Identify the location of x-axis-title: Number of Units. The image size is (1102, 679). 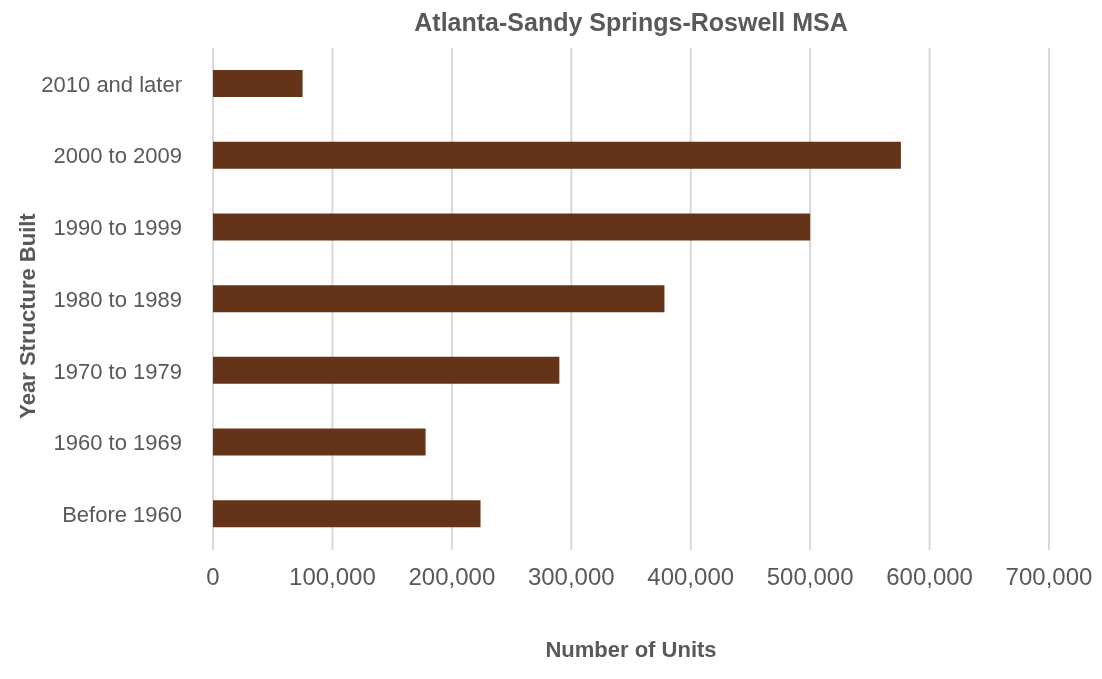
(631, 650).